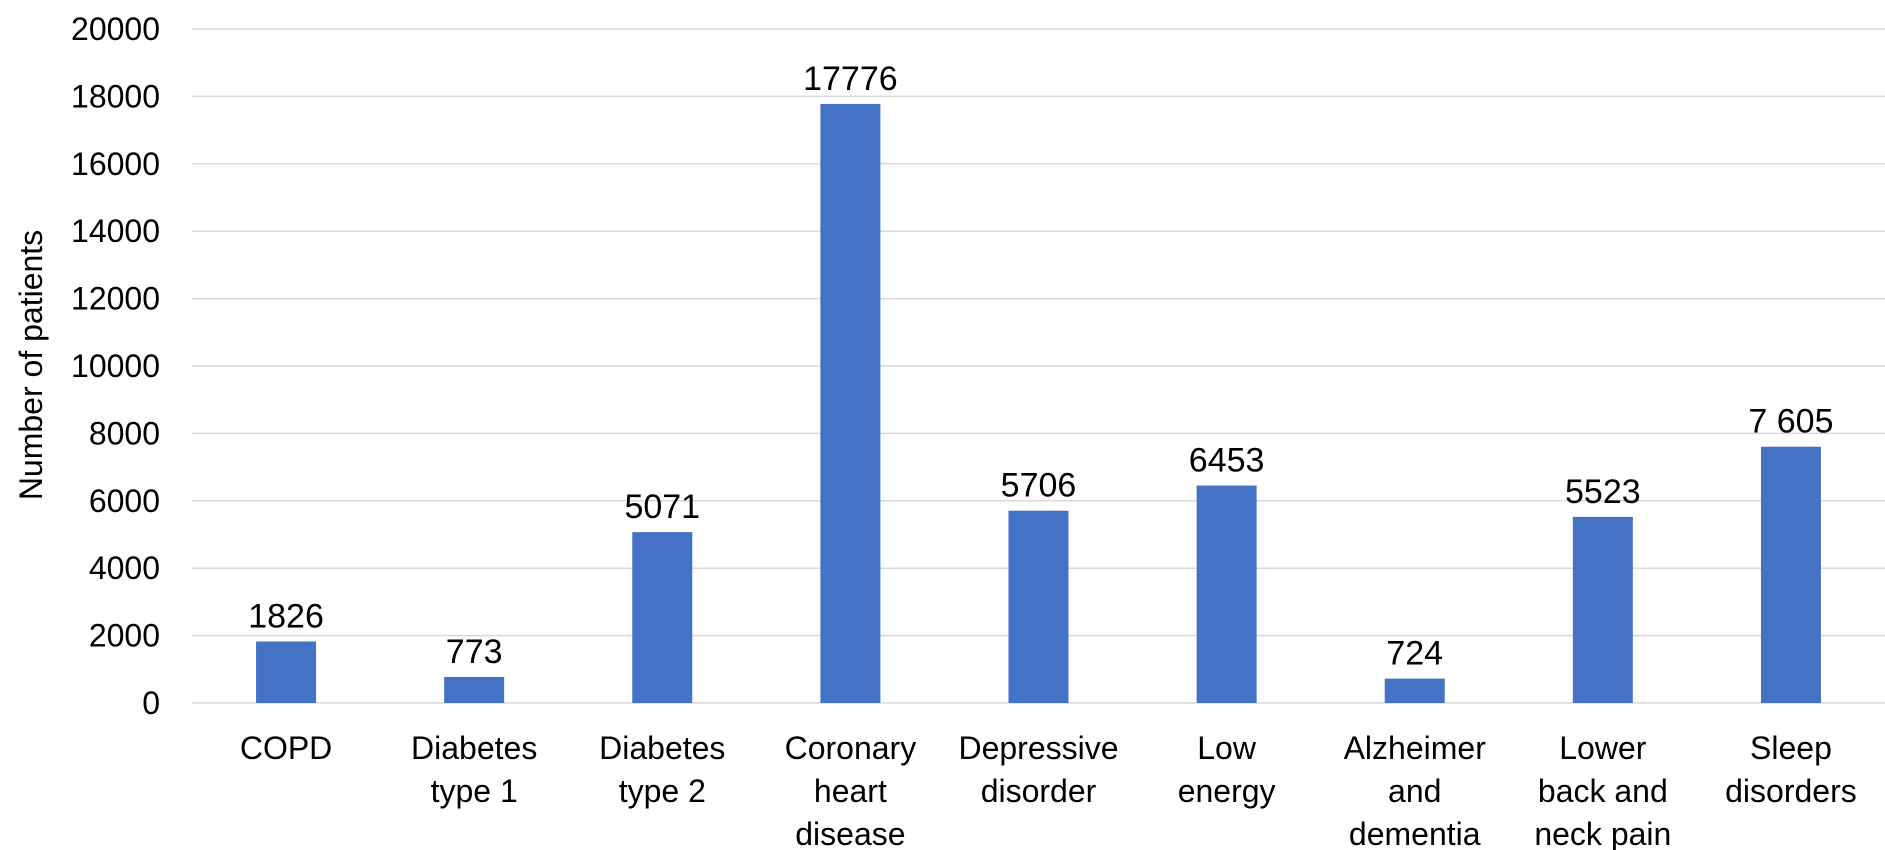 This screenshot has width=1885, height=850. I want to click on y-tick-label: 0, so click(151, 703).